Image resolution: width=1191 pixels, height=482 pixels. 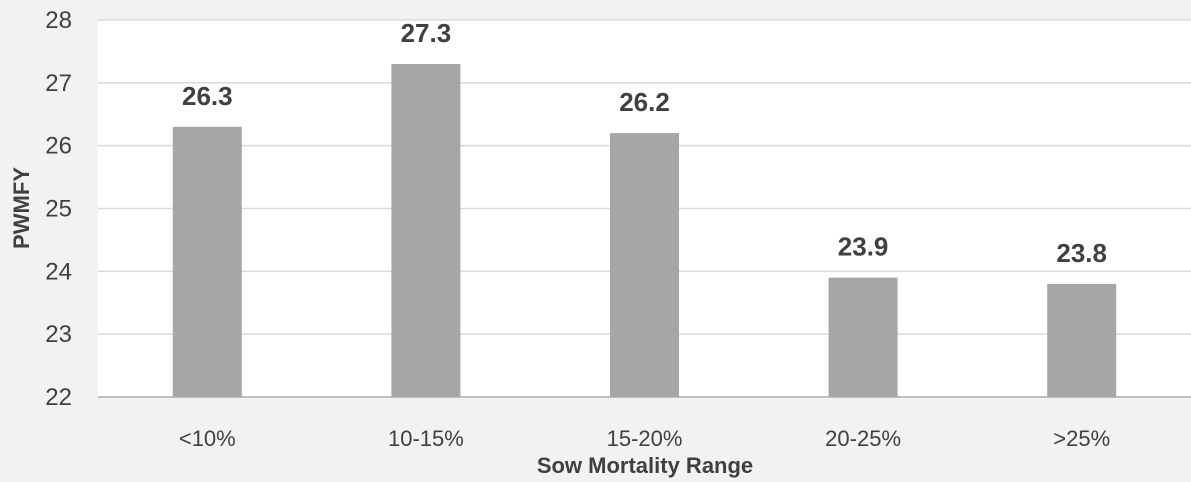 What do you see at coordinates (207, 438) in the screenshot?
I see `x-category-label: <10%` at bounding box center [207, 438].